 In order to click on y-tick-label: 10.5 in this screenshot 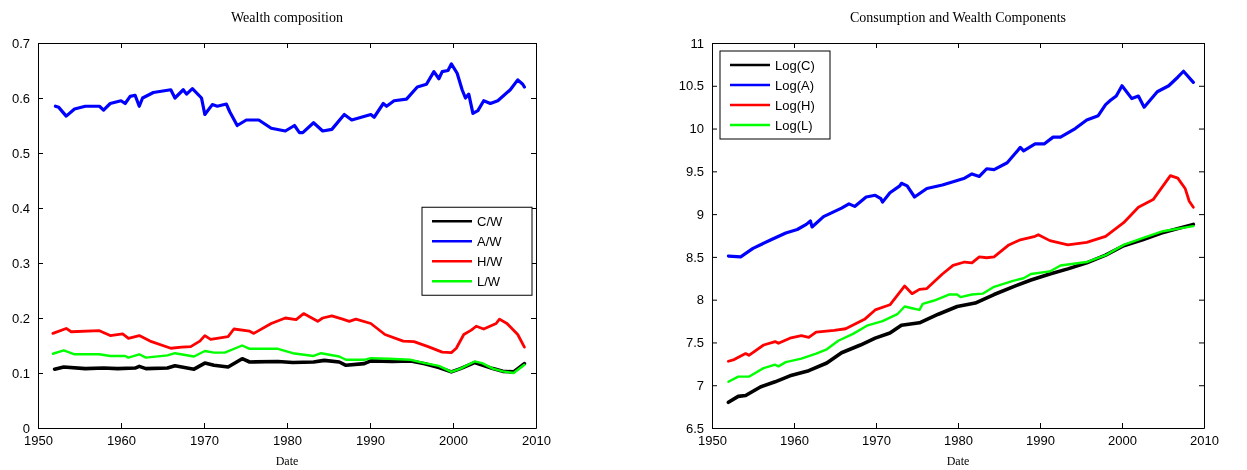, I will do `click(691, 86)`.